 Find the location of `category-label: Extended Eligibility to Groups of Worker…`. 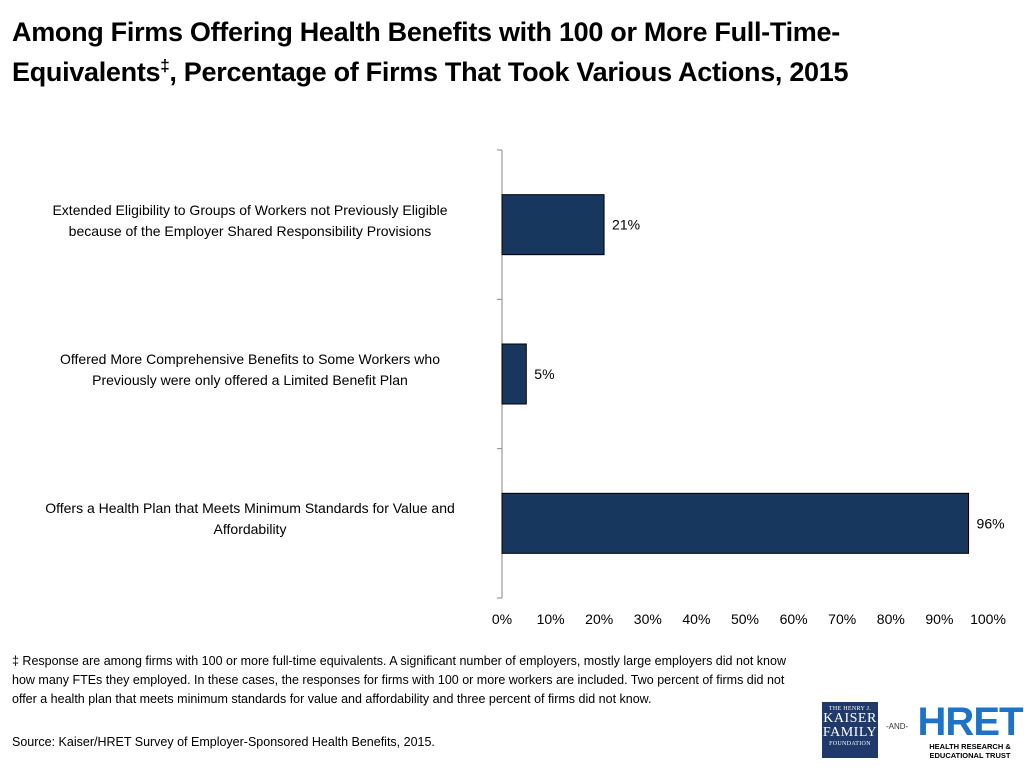

category-label: Extended Eligibility to Groups of Worker… is located at coordinates (250, 221).